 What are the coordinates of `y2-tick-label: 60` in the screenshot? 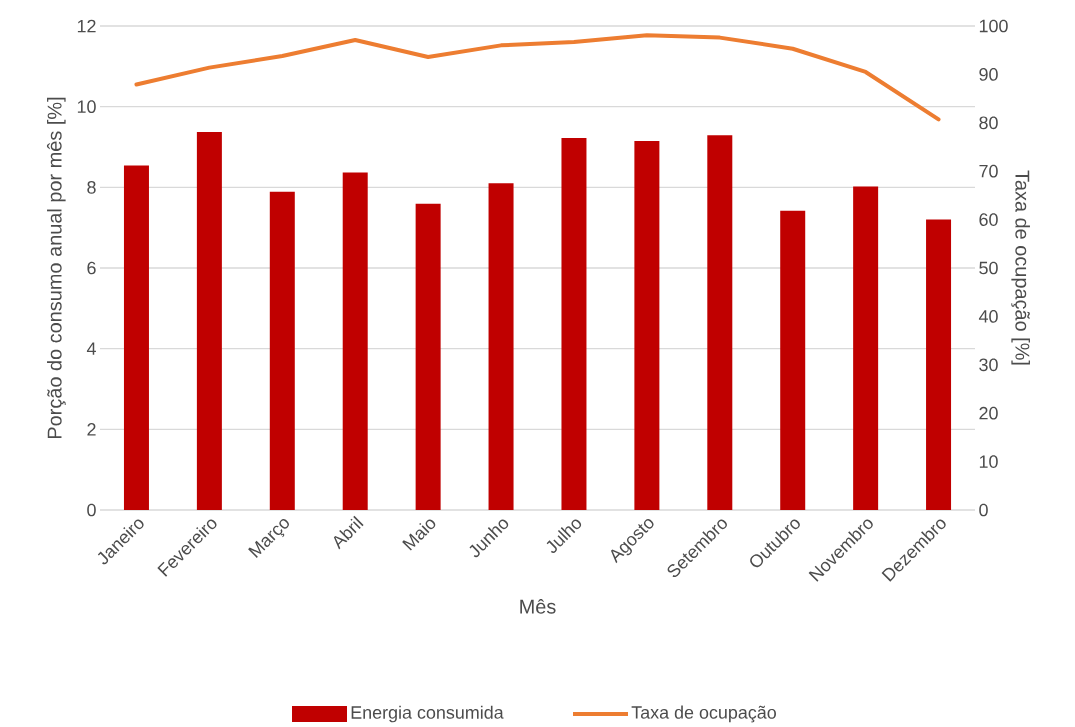 It's located at (988, 219).